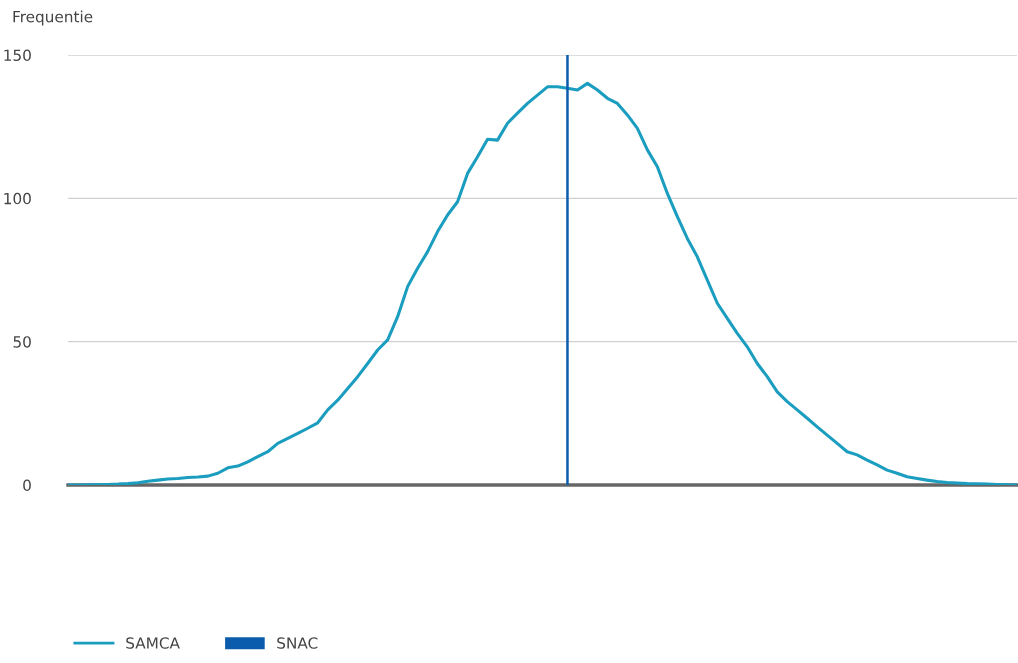 The height and width of the screenshot is (663, 1018). I want to click on y-tick-label: 50, so click(22, 342).